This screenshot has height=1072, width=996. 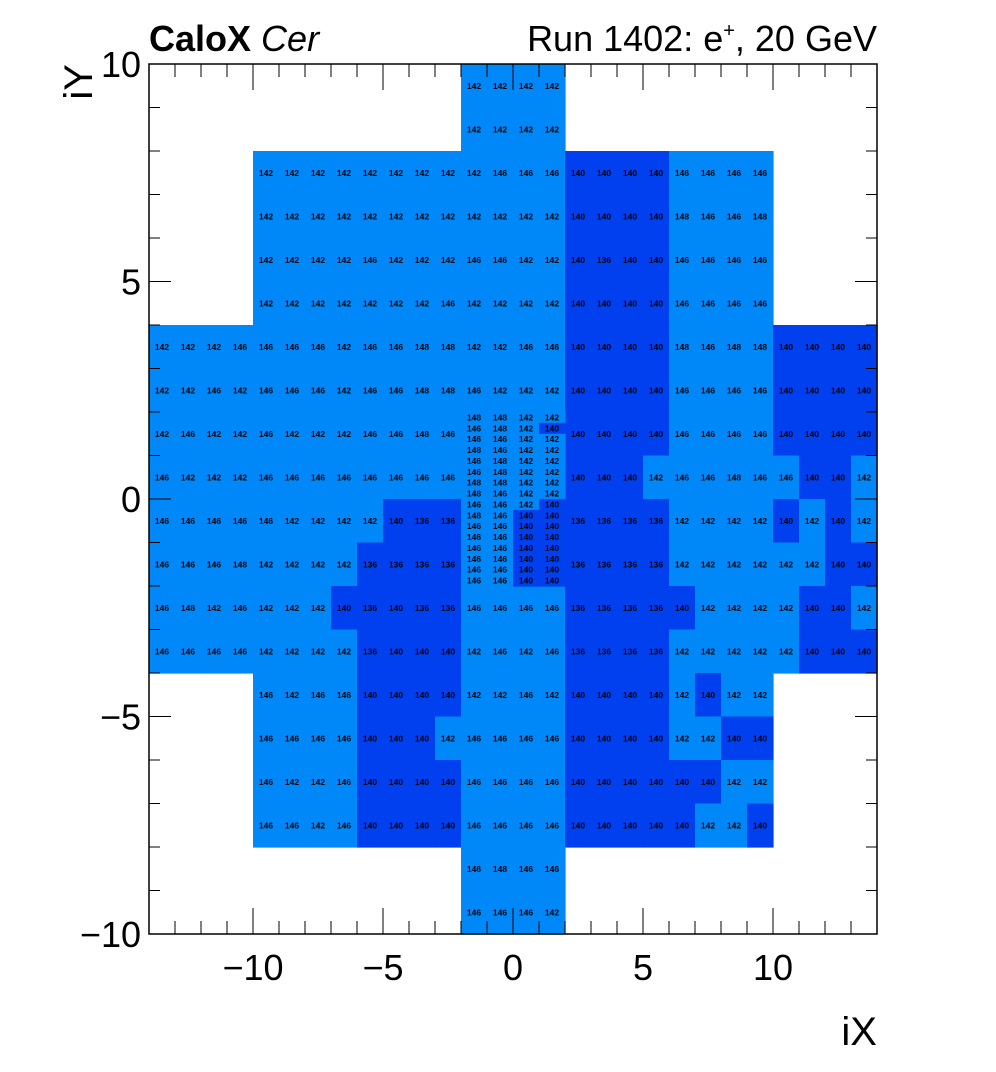 I want to click on x-axis-title: iX, so click(x=859, y=1032).